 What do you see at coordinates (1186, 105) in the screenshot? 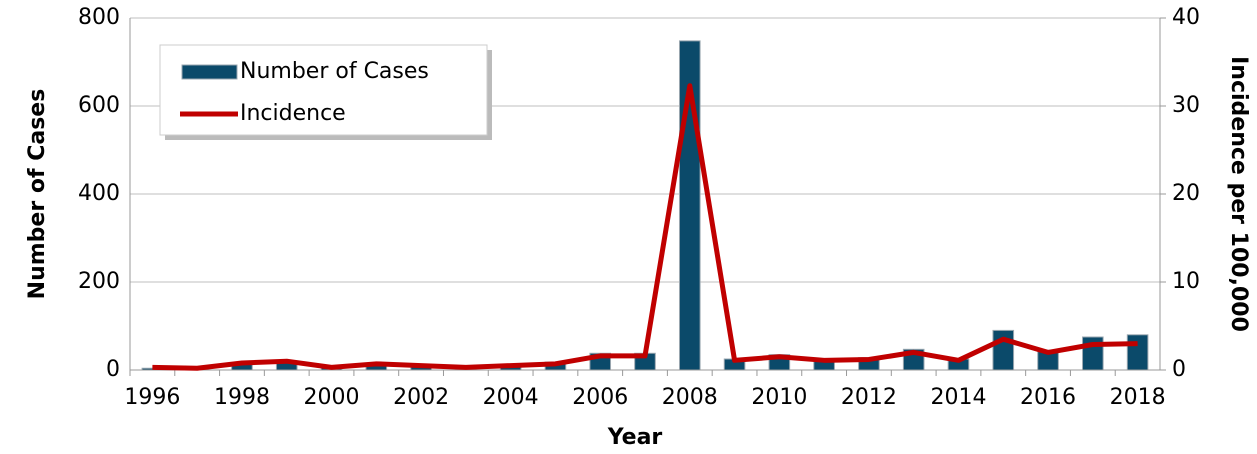
I see `y2-tick-label: 30` at bounding box center [1186, 105].